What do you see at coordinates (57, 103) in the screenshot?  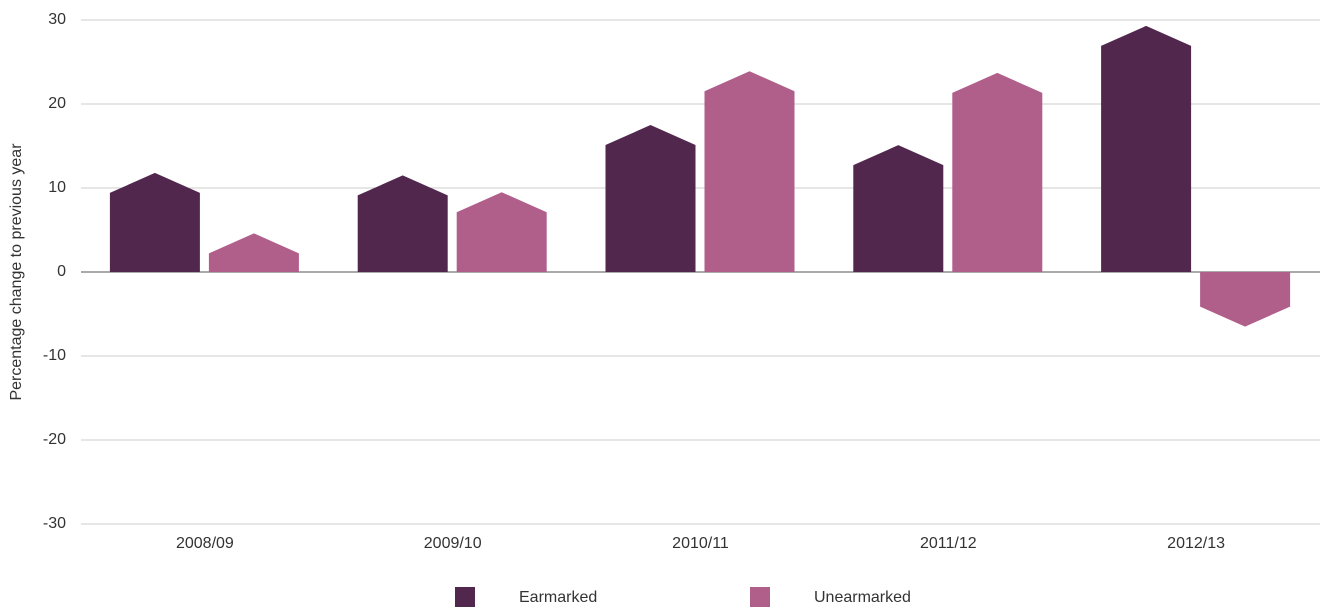 I see `y-tick-label: 20` at bounding box center [57, 103].